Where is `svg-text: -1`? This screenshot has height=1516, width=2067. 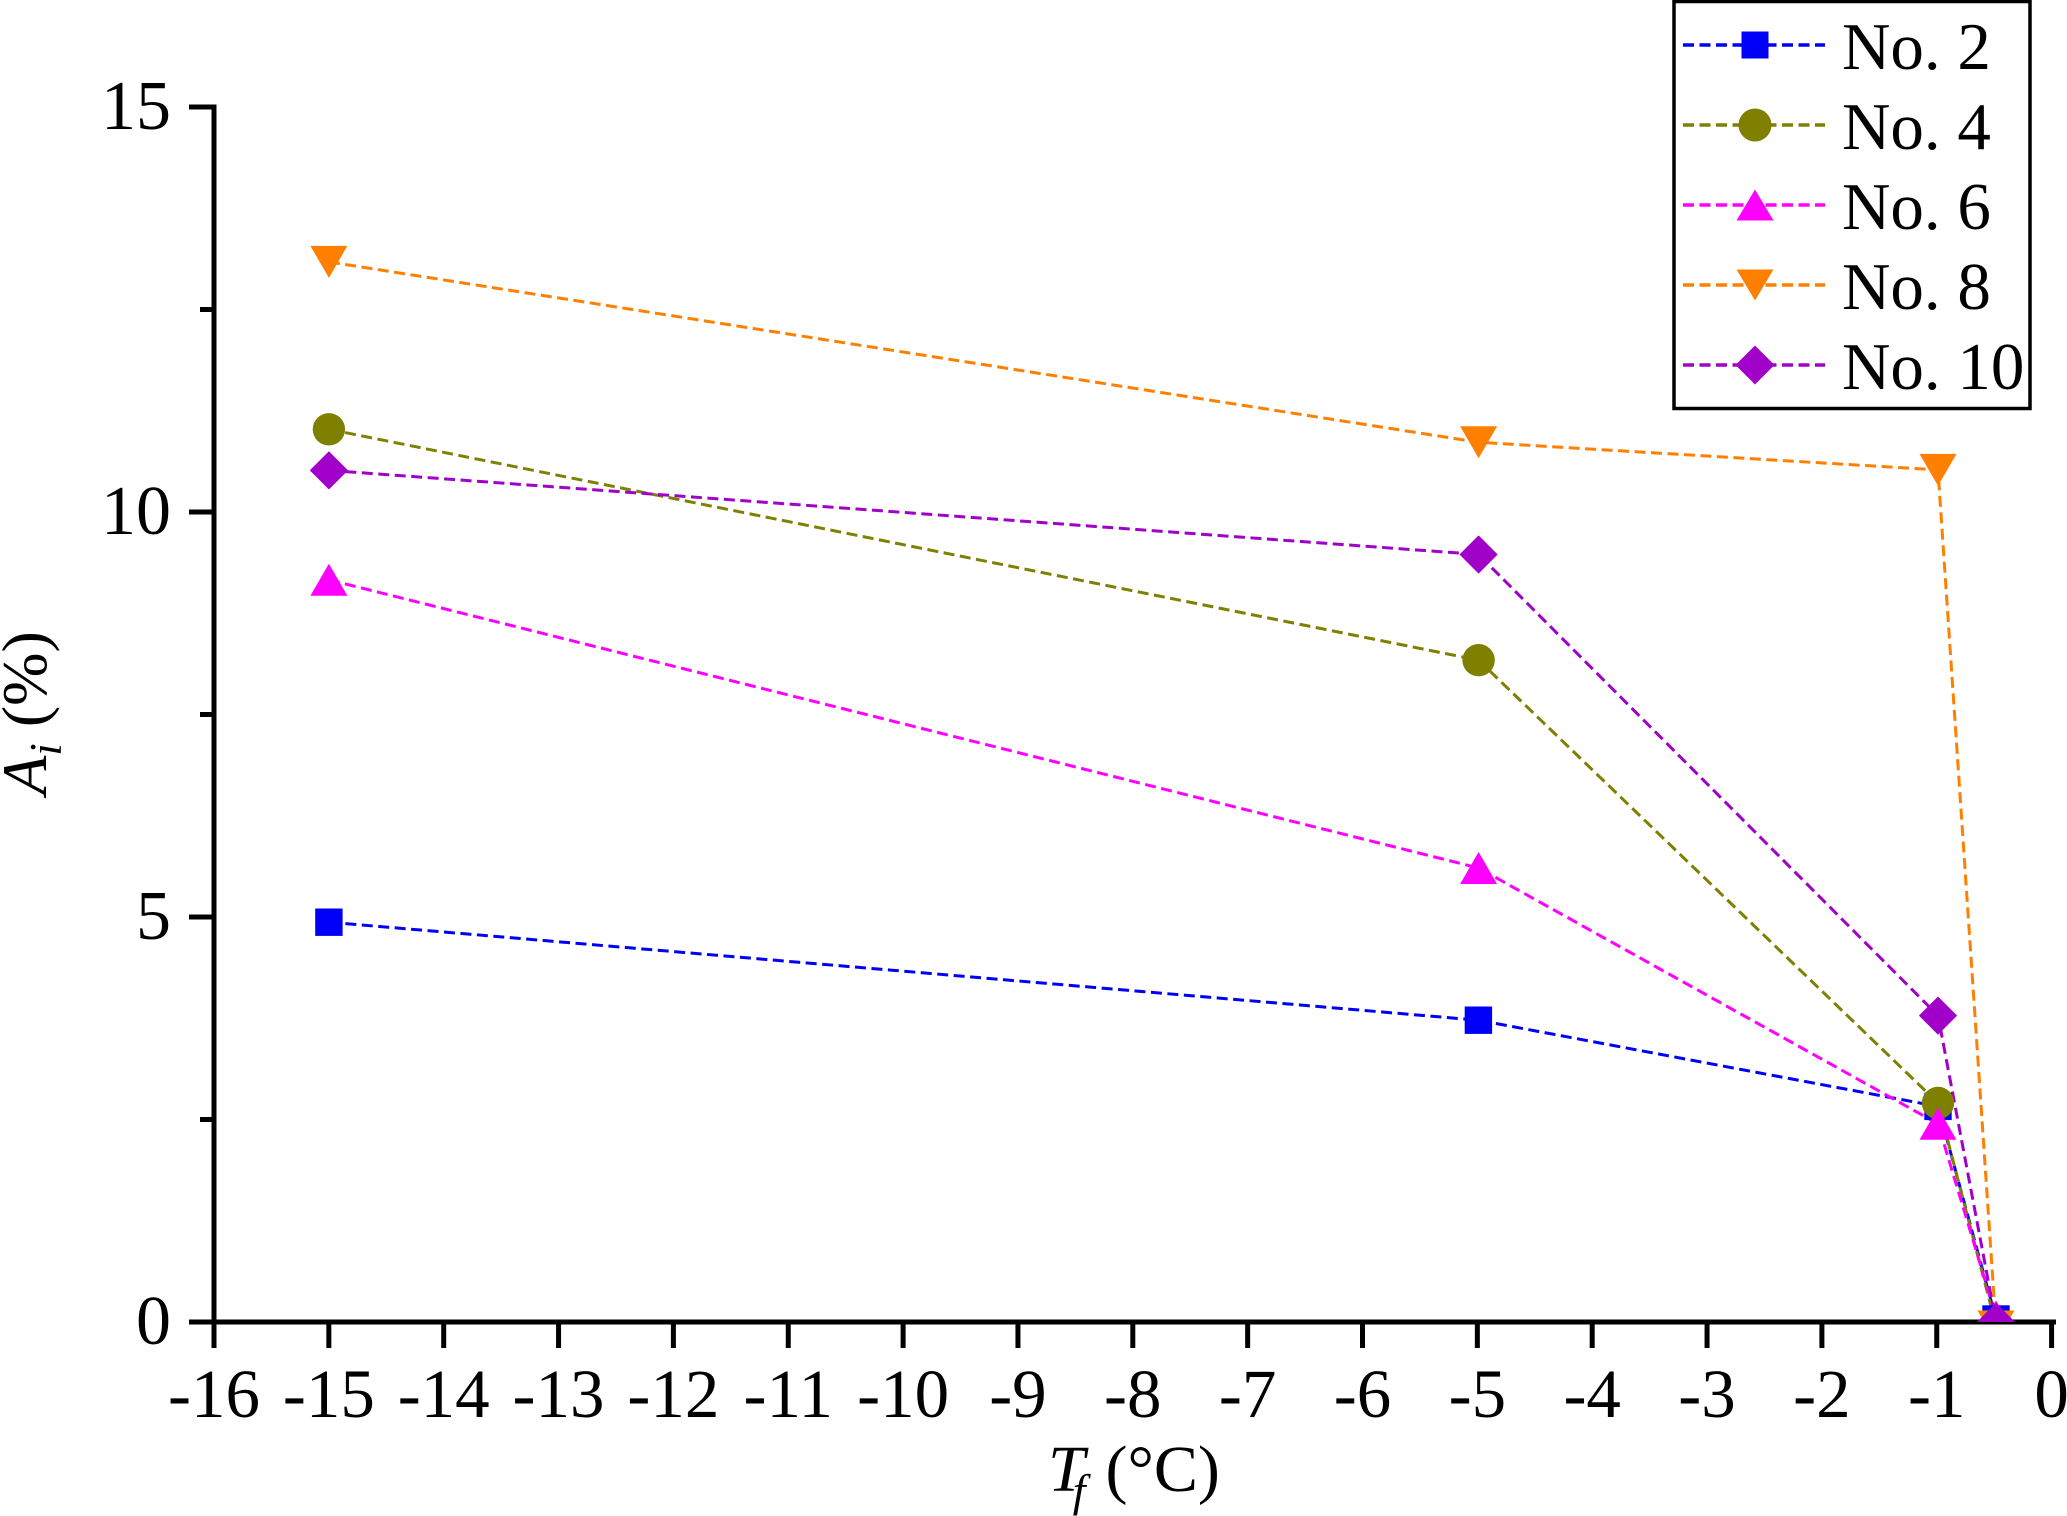 svg-text: -1 is located at coordinates (1936, 1394).